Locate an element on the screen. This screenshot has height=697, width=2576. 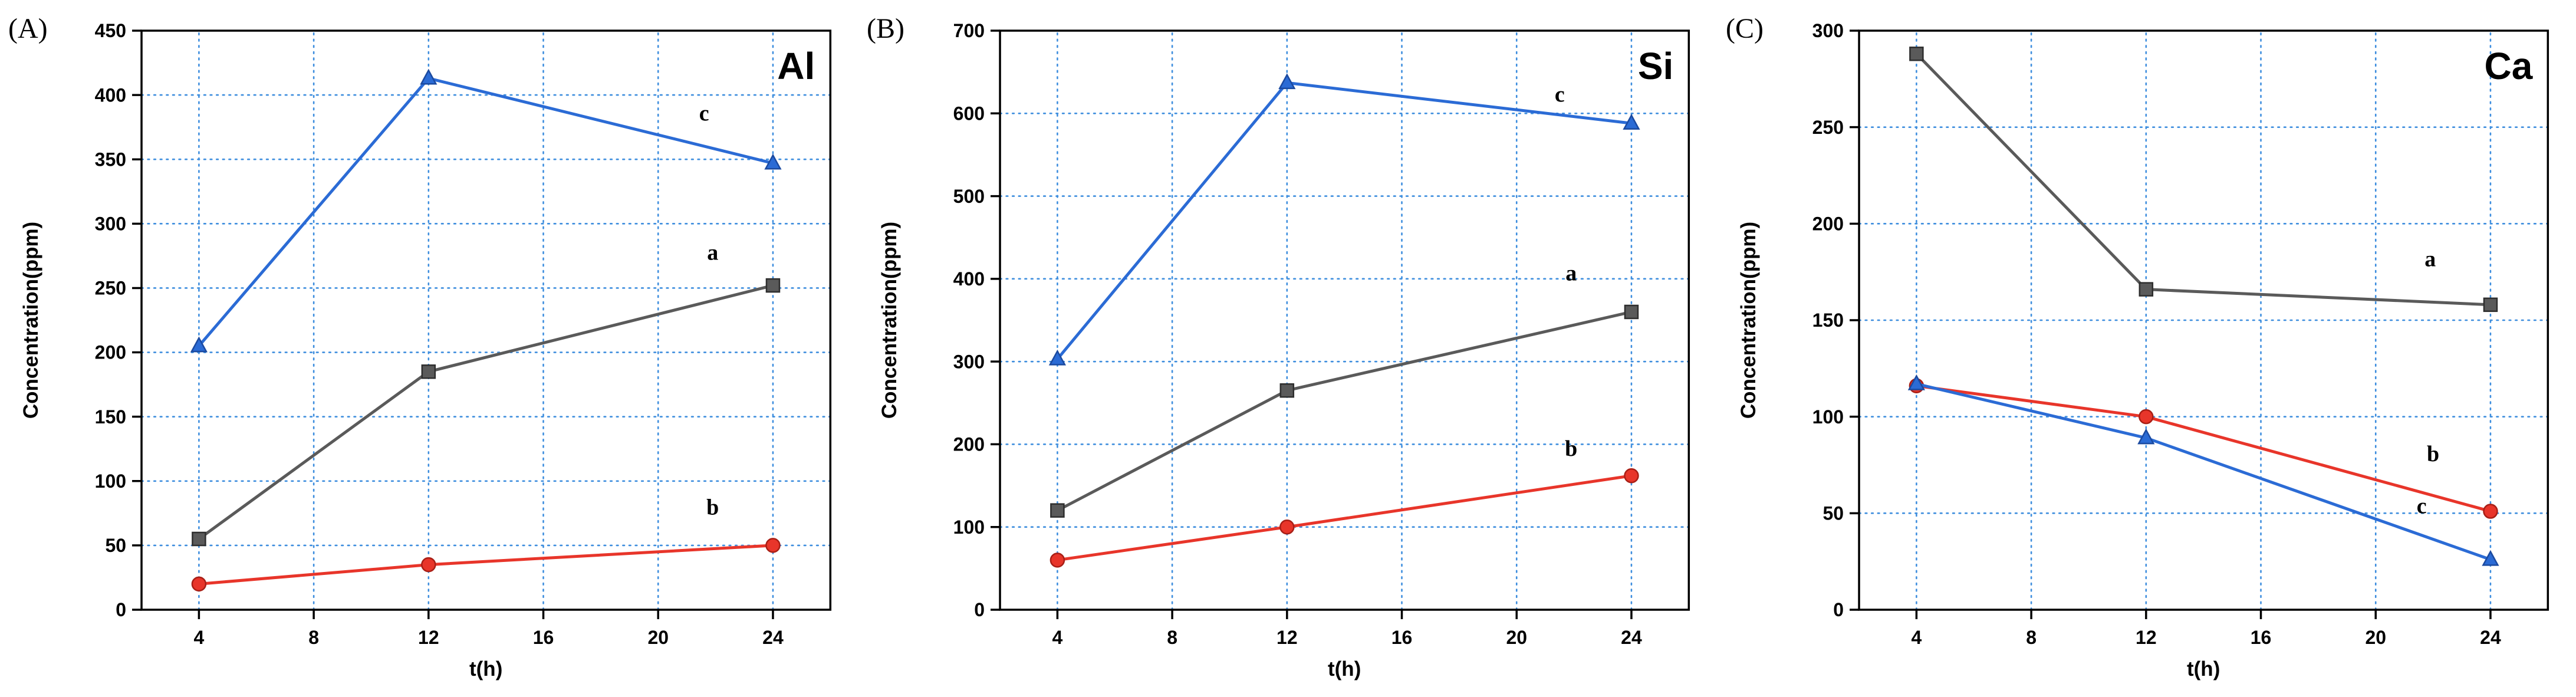
y-tick-label: 700 is located at coordinates (969, 30).